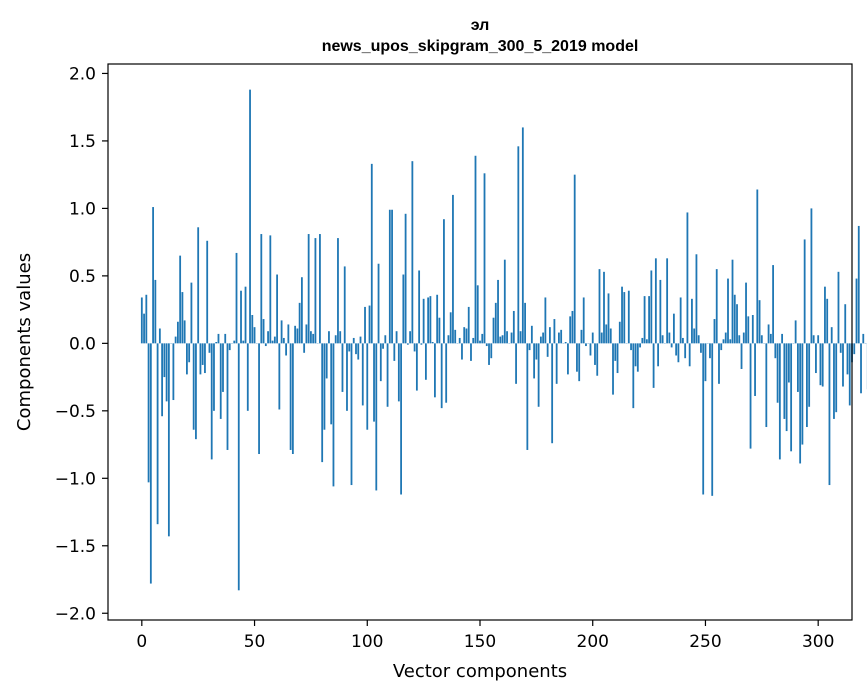 The width and height of the screenshot is (867, 696). I want to click on y-tick-label: 0.5, so click(82, 277).